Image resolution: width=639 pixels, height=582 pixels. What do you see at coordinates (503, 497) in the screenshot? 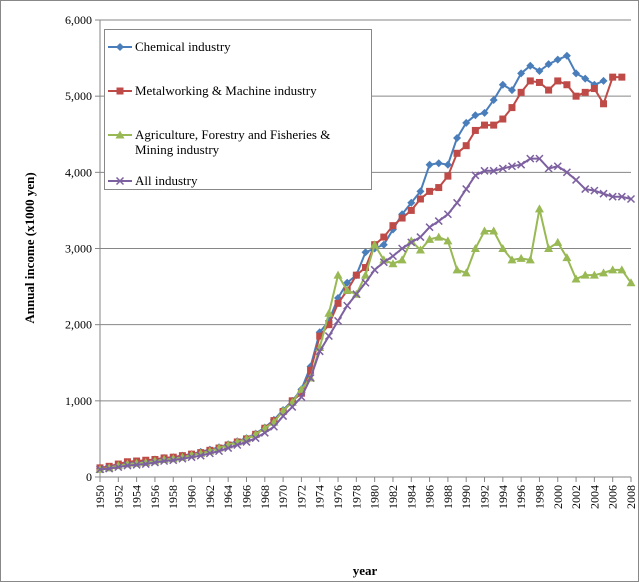
I see `x-tick-label: 1994` at bounding box center [503, 497].